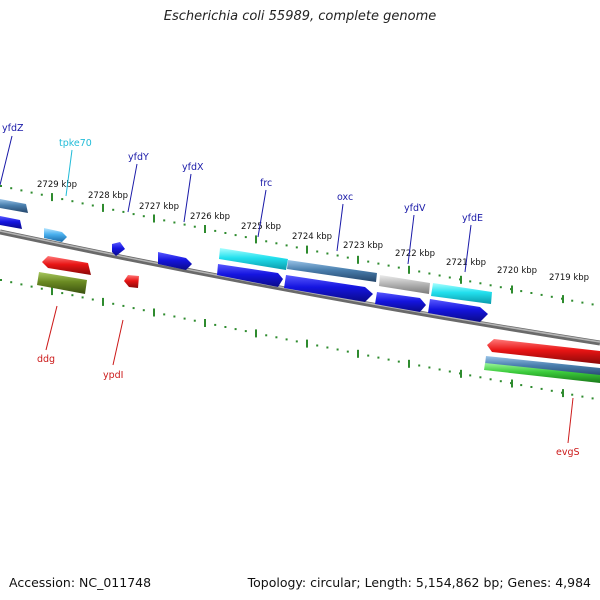 The image size is (600, 600). What do you see at coordinates (404, 284) in the screenshot?
I see `gene-yfdV-feature-gray` at bounding box center [404, 284].